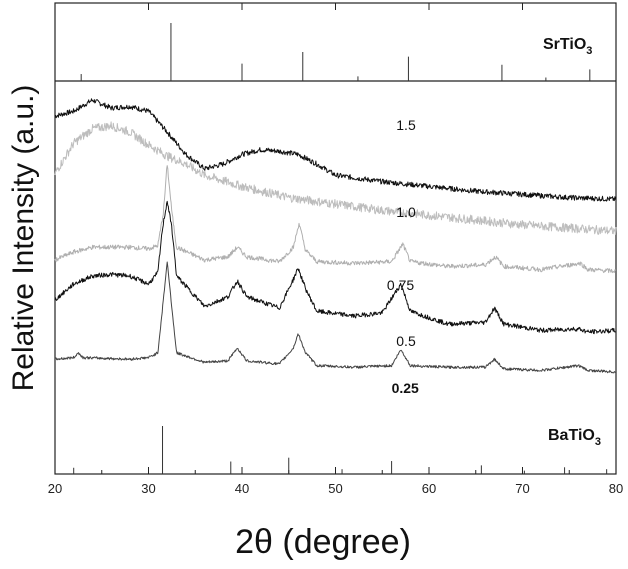  I want to click on x-tick-label: 60, so click(429, 488).